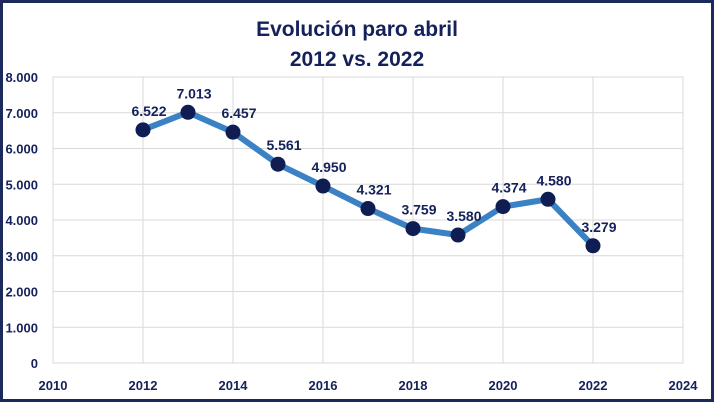  I want to click on data-label: 3.759, so click(418, 210).